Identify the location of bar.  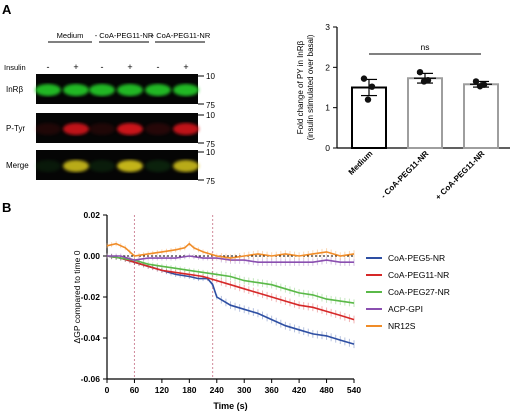
(425, 113).